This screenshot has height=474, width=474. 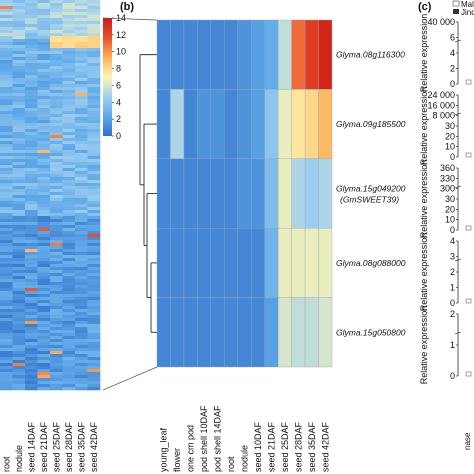 I want to click on panel-c-tick-label: 6, so click(x=452, y=38).